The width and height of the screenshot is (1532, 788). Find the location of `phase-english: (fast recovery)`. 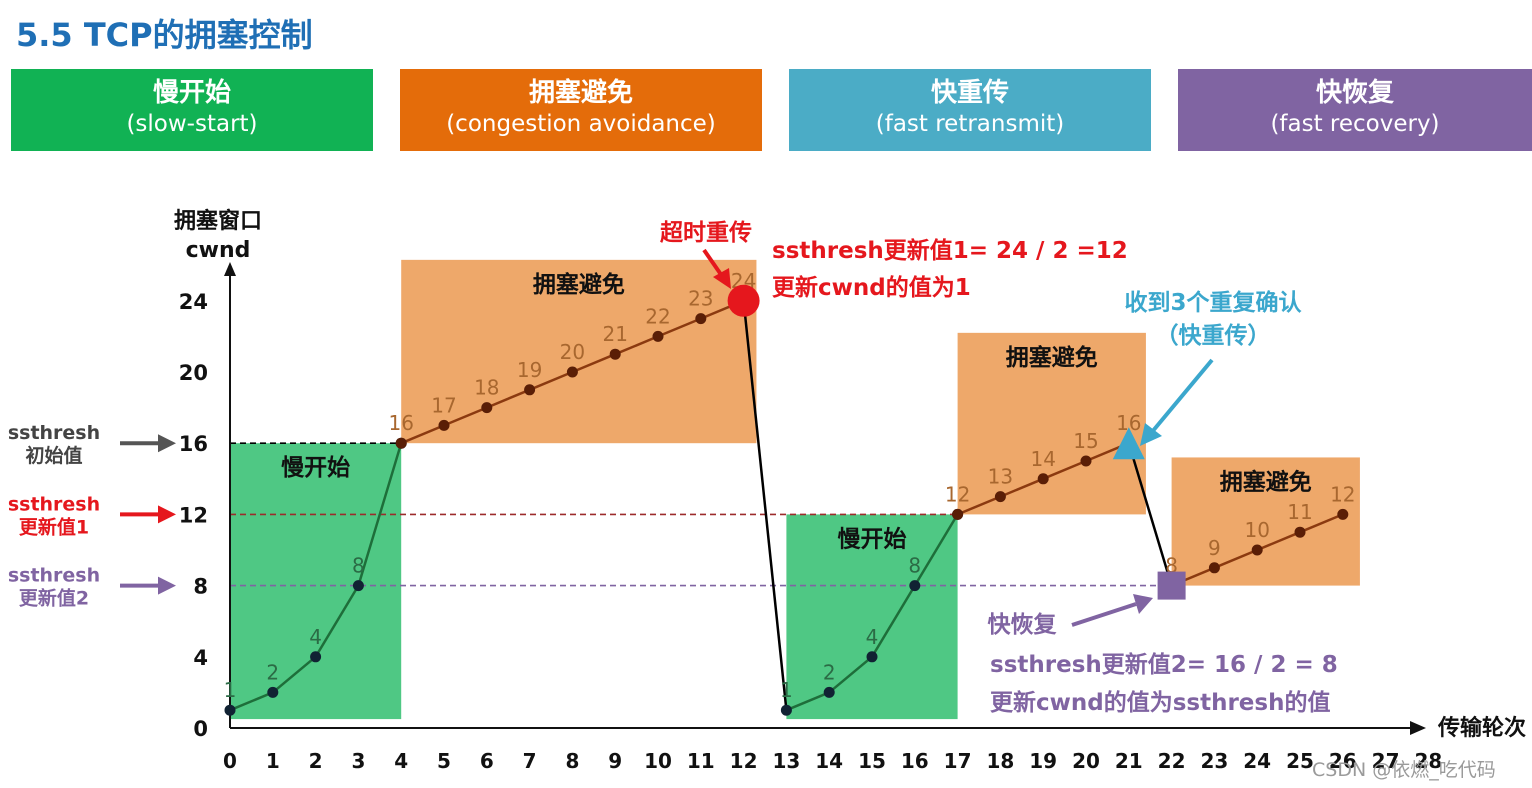

phase-english: (fast recovery) is located at coordinates (1355, 124).